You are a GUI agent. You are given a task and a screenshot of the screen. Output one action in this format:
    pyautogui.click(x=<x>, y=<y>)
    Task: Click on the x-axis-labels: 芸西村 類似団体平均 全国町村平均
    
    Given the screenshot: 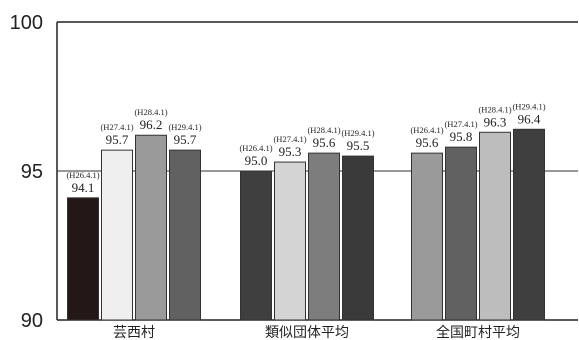 What is the action you would take?
    pyautogui.click(x=316, y=332)
    